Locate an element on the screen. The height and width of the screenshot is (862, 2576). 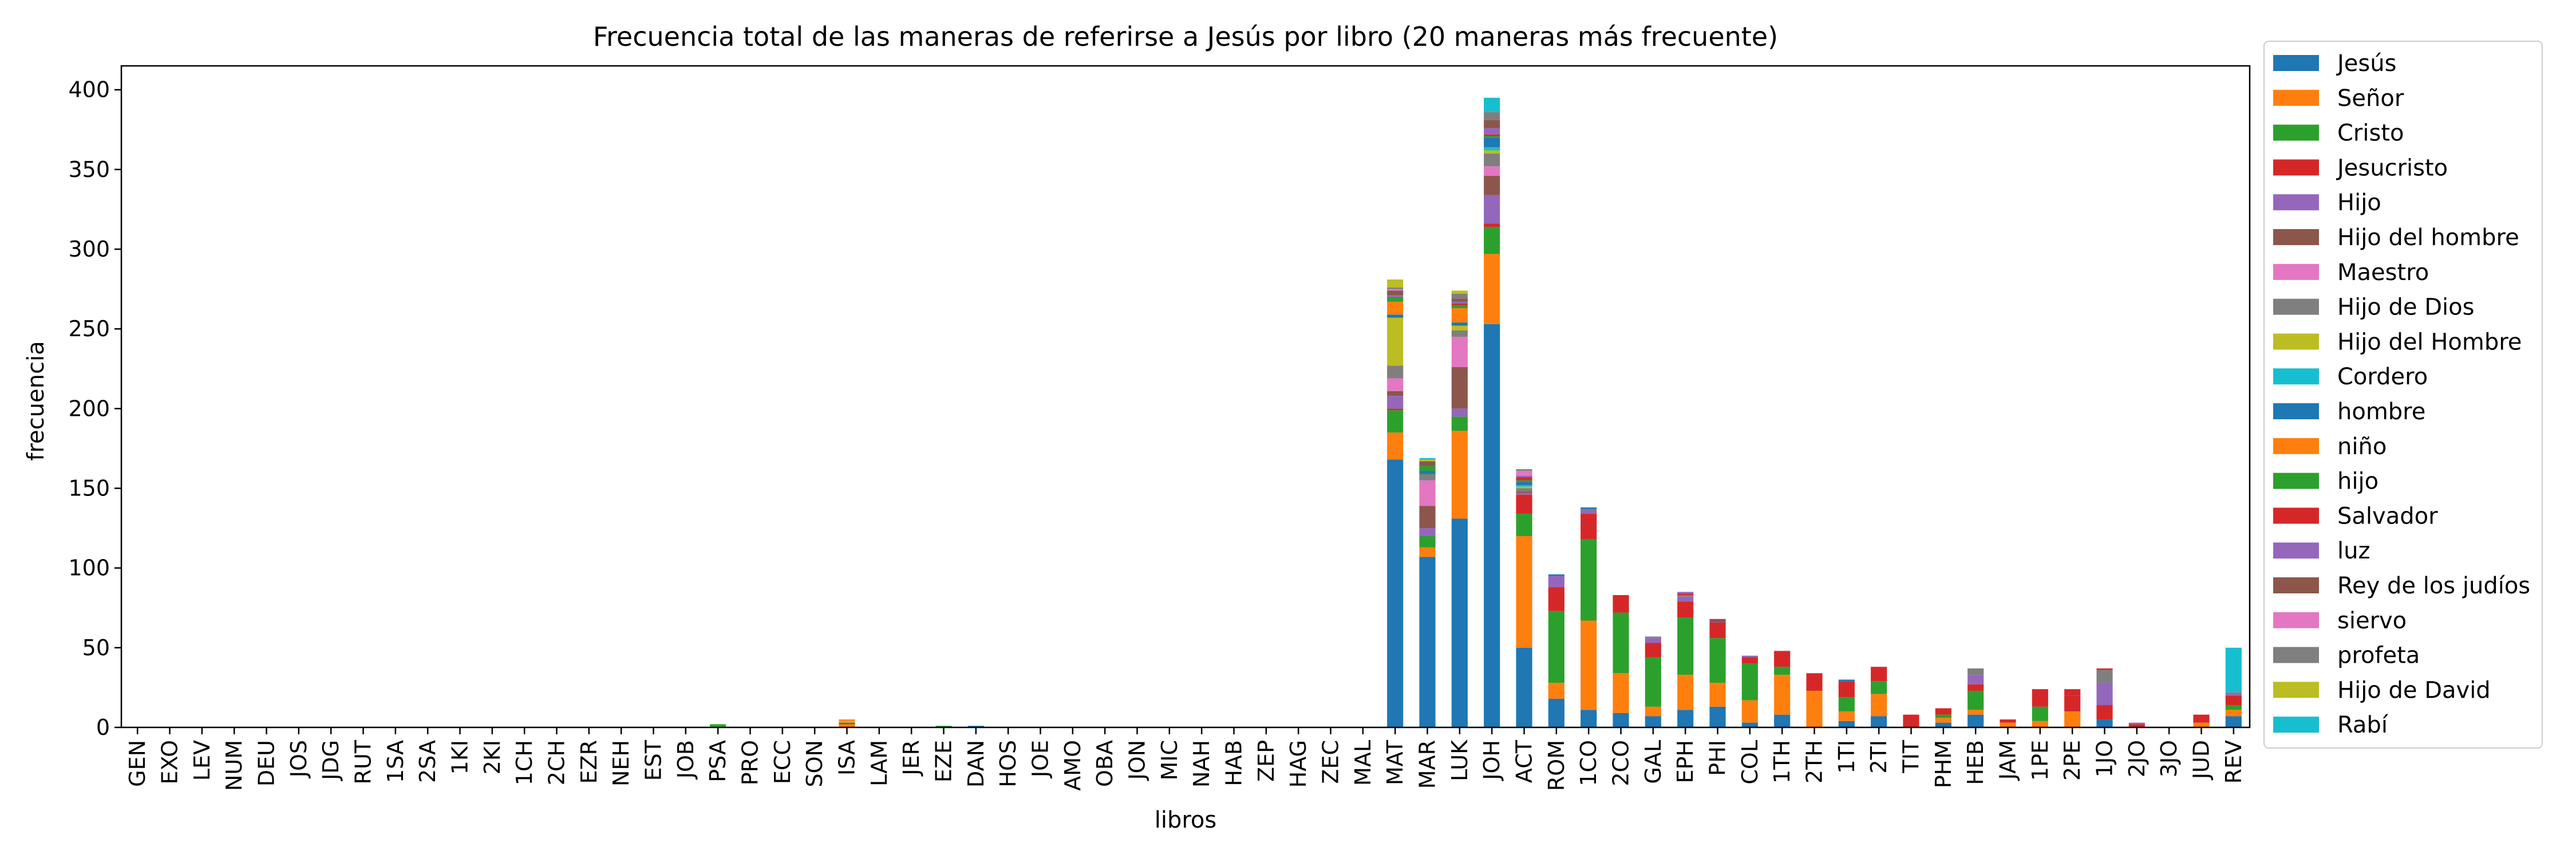
legend-label: Señor is located at coordinates (2370, 99).